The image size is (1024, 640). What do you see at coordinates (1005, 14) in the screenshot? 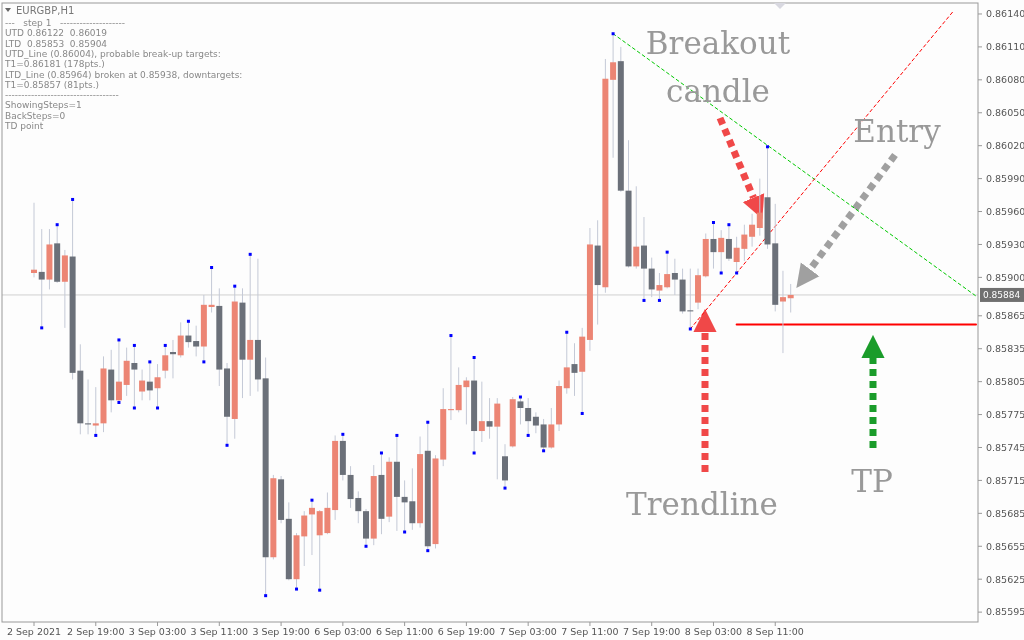
I see `y-tick-label: 0.86140` at bounding box center [1005, 14].